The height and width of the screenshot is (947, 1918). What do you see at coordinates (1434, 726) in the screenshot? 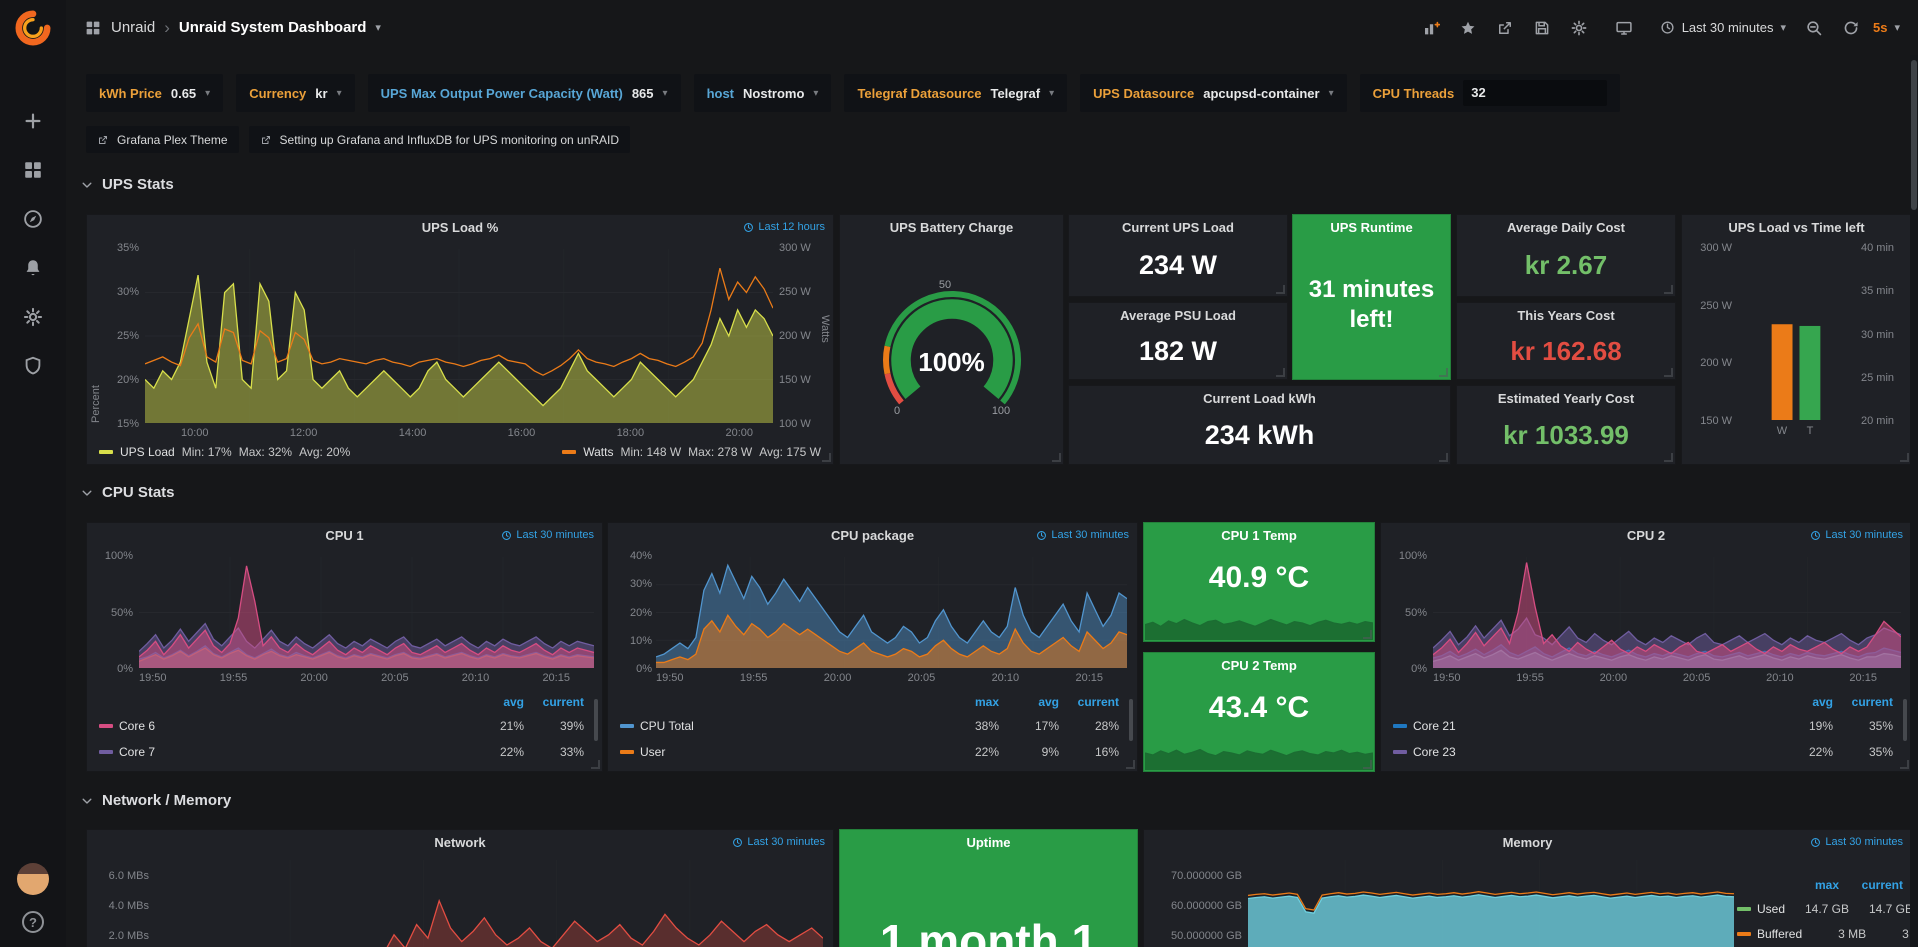
I see `series-name: Core 21` at bounding box center [1434, 726].